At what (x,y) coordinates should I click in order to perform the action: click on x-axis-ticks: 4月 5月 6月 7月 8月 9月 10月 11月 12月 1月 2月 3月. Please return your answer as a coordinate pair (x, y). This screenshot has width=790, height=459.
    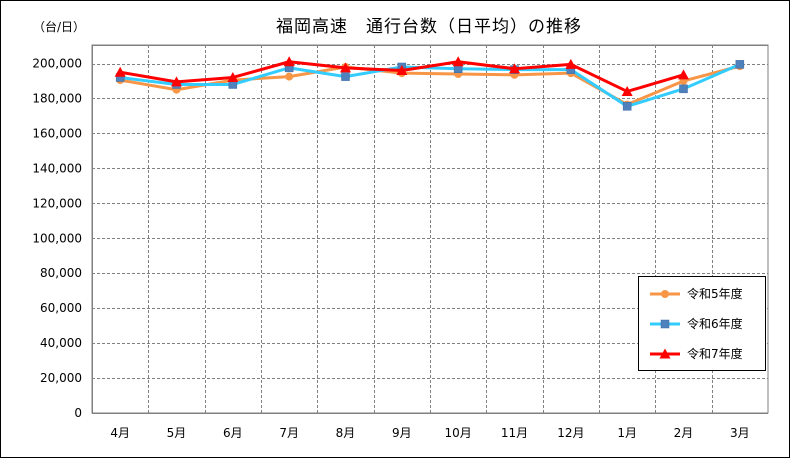
    Looking at the image, I should click on (429, 433).